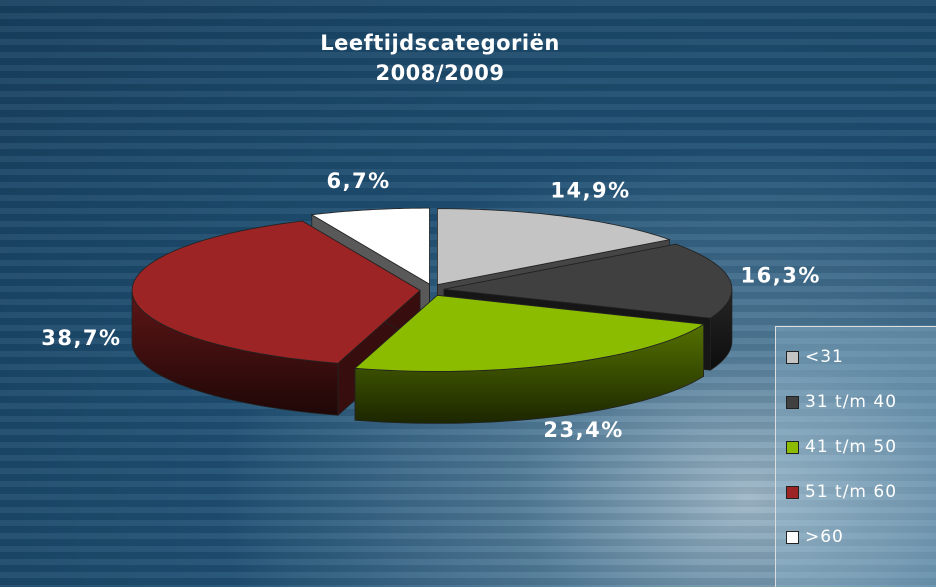  Describe the element at coordinates (781, 276) in the screenshot. I see `data-label: 16,3%` at that location.